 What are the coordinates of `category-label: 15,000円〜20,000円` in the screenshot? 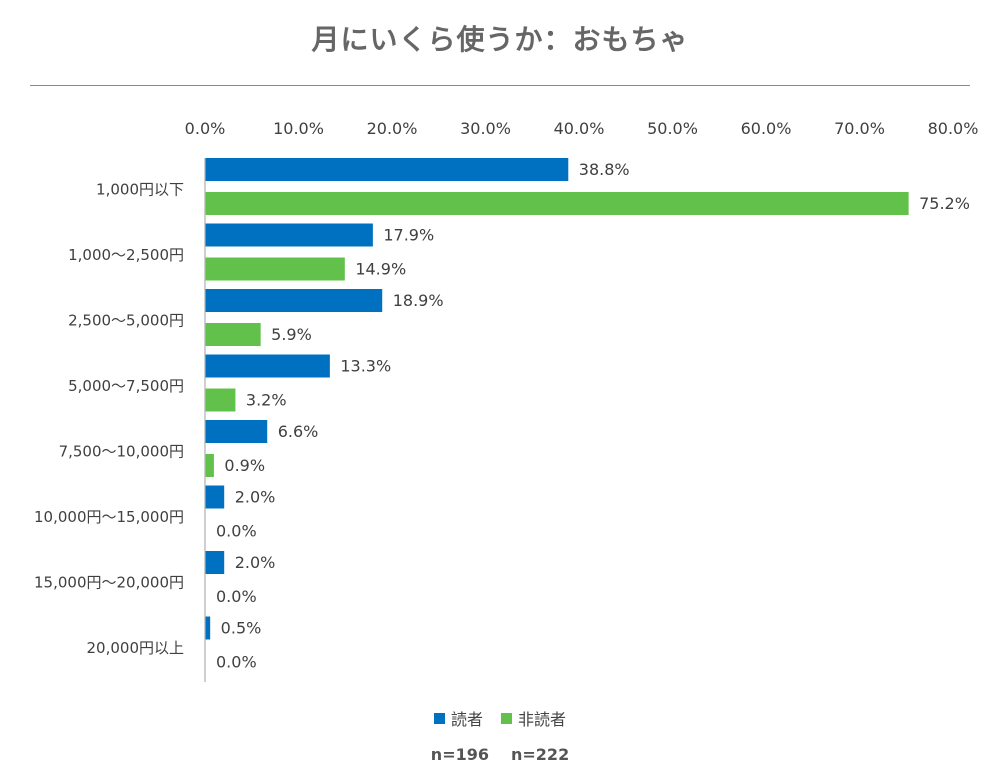 It's located at (109, 582).